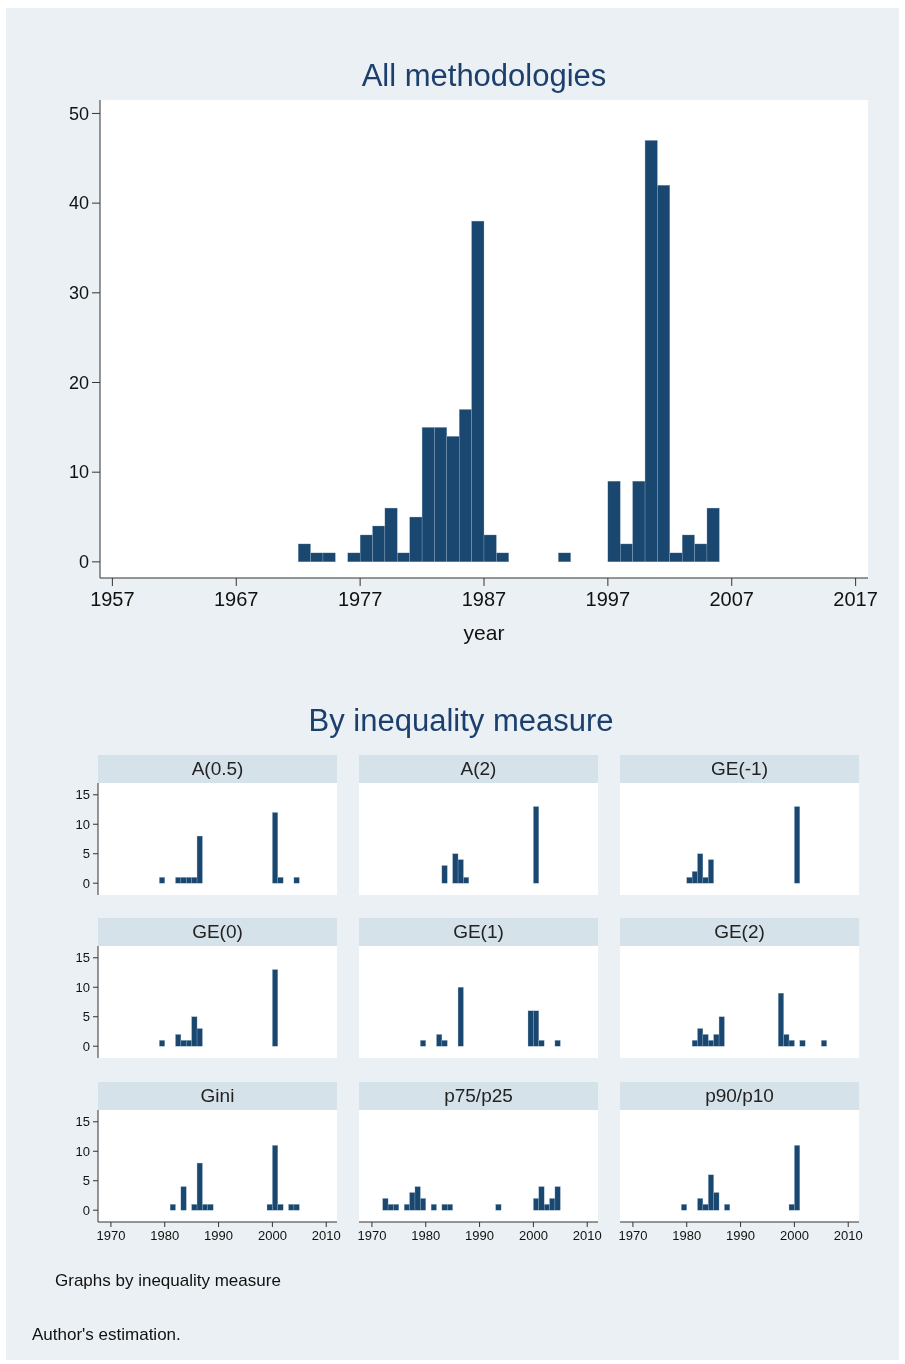 The image size is (905, 1364). Describe the element at coordinates (78, 382) in the screenshot. I see `y-tick-label: 20` at that location.